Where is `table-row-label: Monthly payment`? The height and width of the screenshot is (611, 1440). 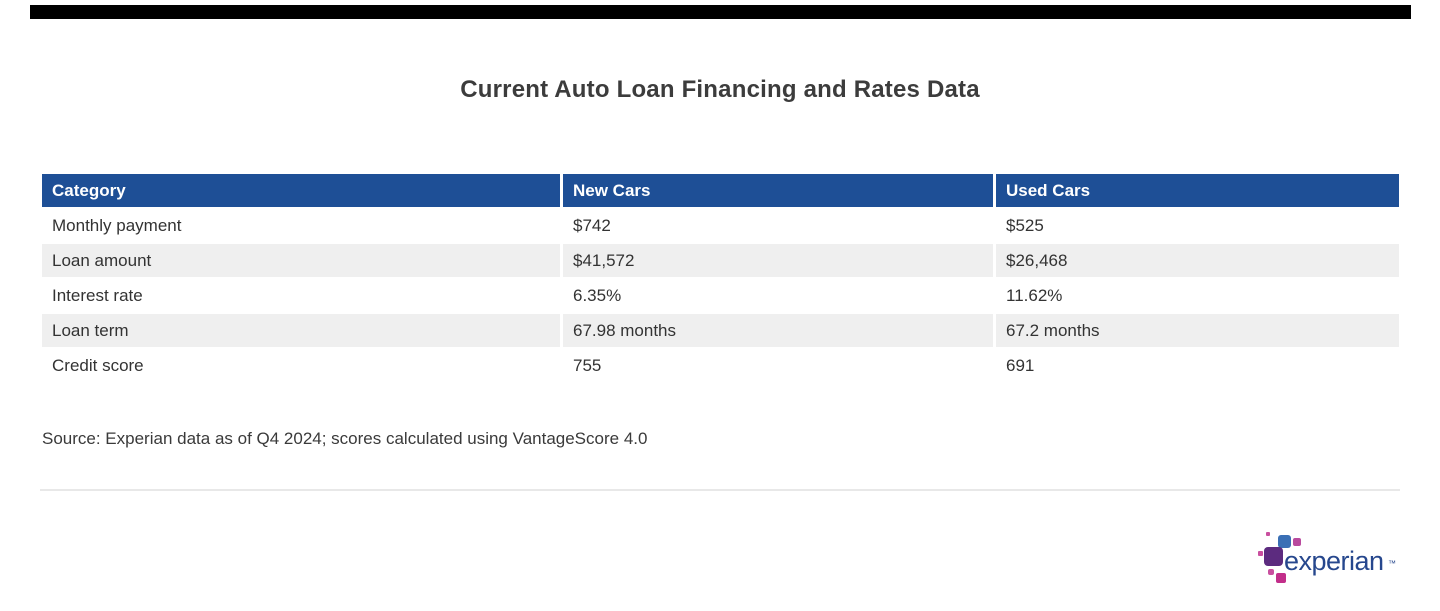
table-row-label: Monthly payment is located at coordinates (301, 225).